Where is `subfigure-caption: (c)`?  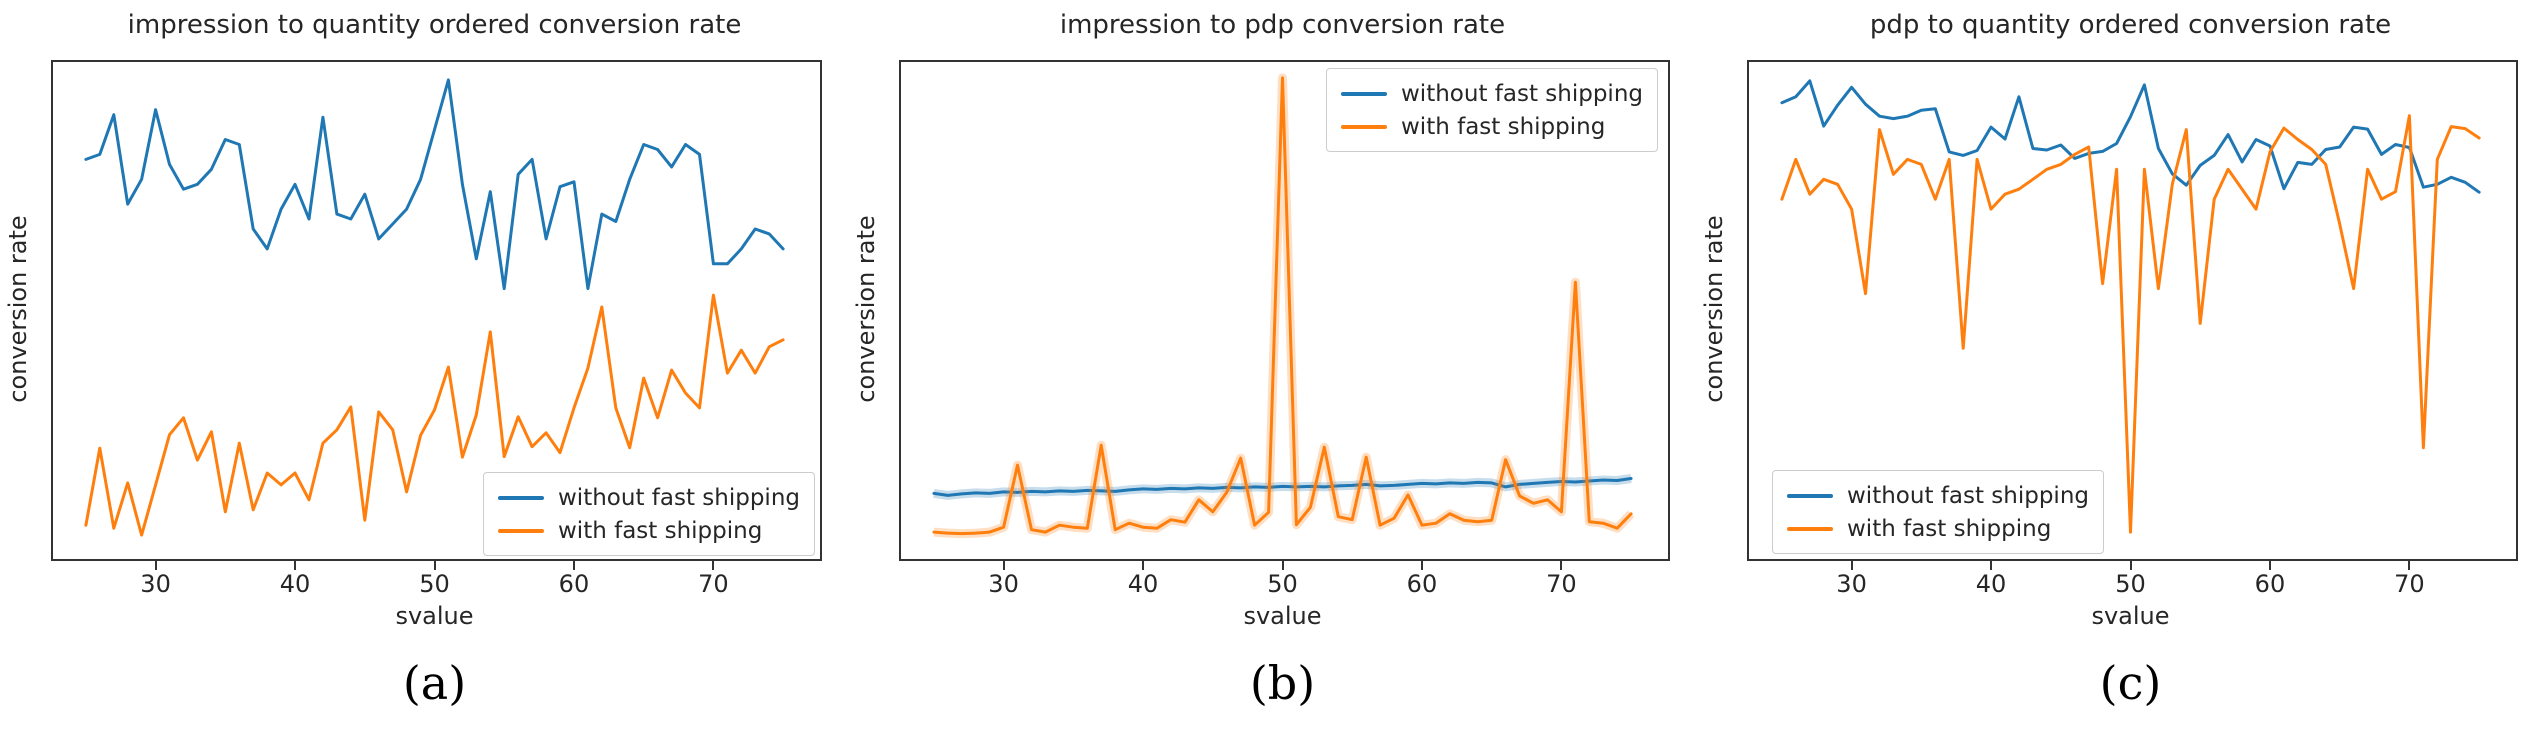
subfigure-caption: (c) is located at coordinates (2130, 683).